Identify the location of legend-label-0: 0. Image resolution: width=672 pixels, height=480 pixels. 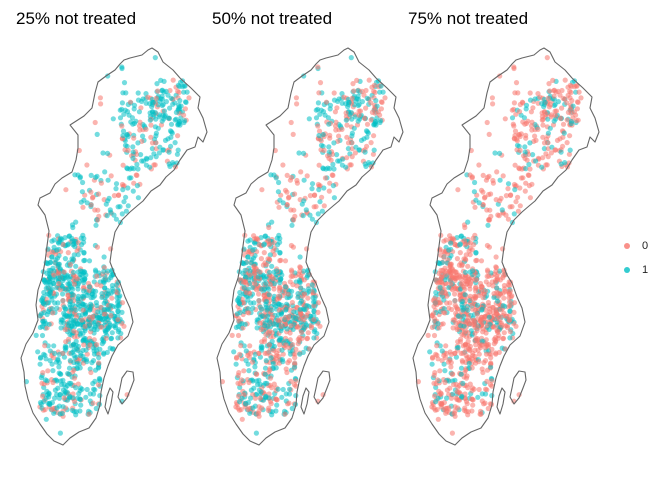
(645, 246).